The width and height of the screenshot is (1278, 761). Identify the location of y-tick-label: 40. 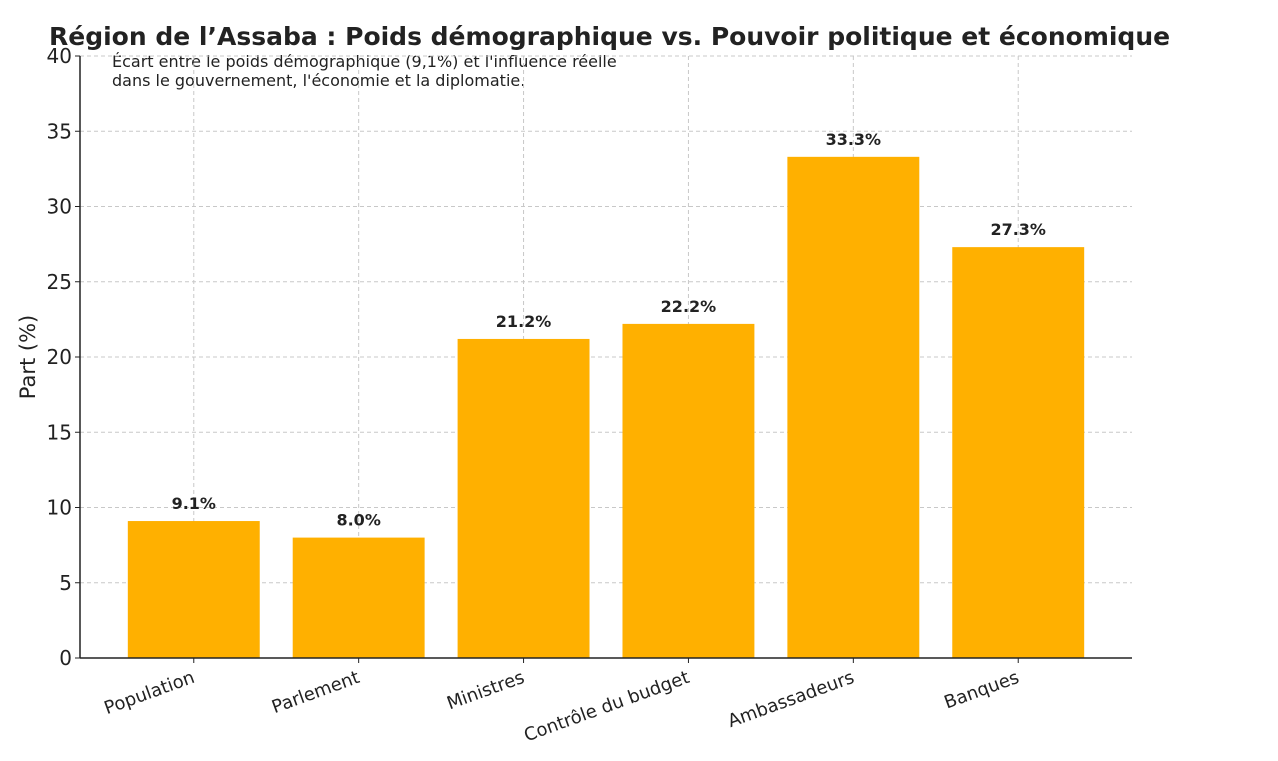
(59, 56).